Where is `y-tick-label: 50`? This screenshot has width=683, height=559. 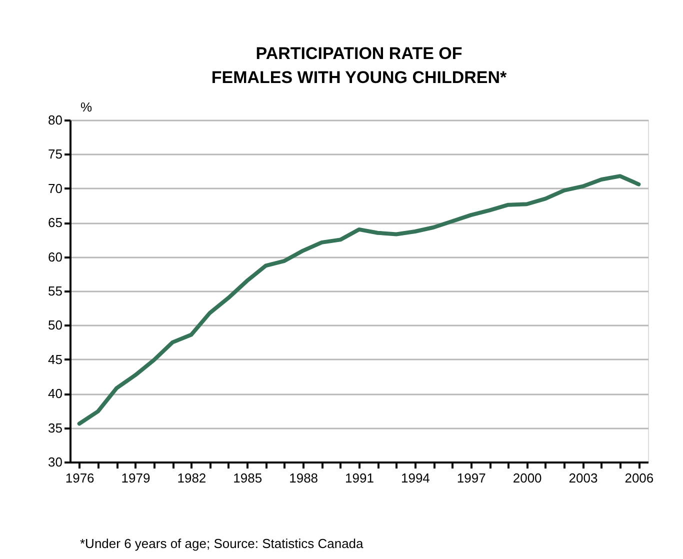
y-tick-label: 50 is located at coordinates (55, 325).